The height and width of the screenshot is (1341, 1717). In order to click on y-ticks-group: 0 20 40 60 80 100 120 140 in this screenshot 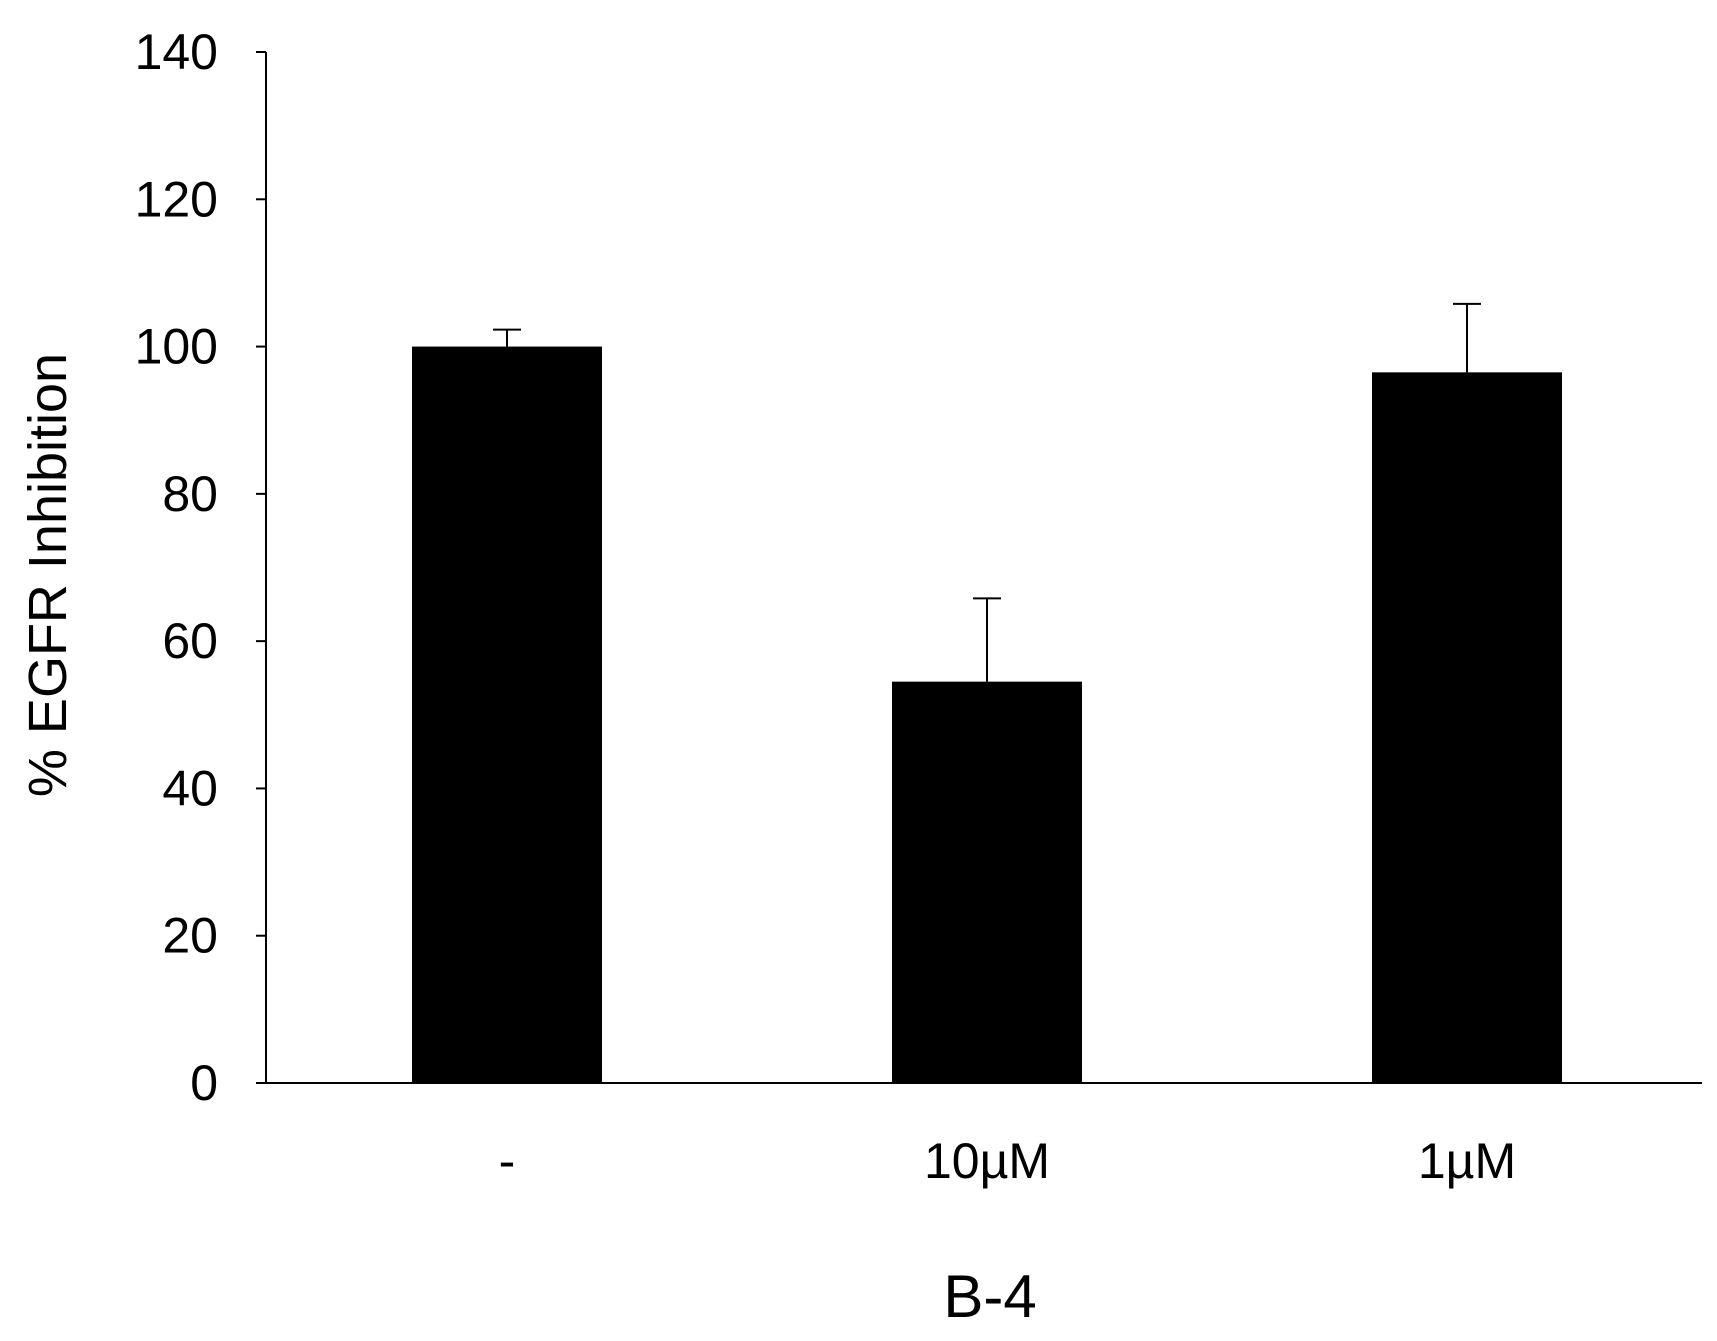, I will do `click(200, 567)`.